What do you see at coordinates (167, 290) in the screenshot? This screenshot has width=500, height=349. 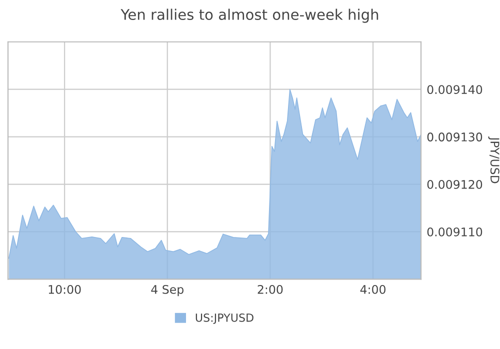 I see `x-tick-label: 4 Sep` at bounding box center [167, 290].